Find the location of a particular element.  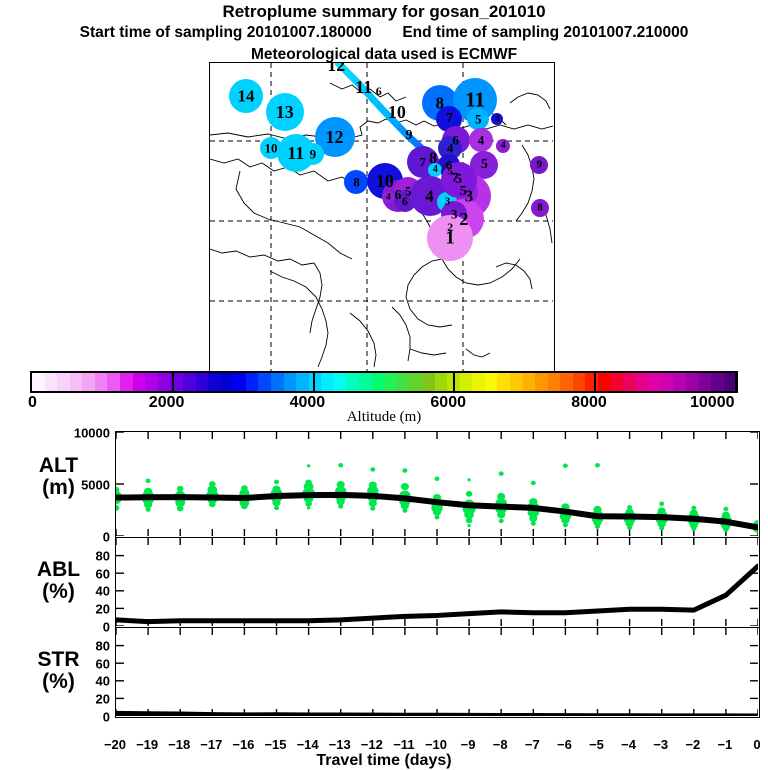

row-label-alt-line2: (m) is located at coordinates (58, 488).